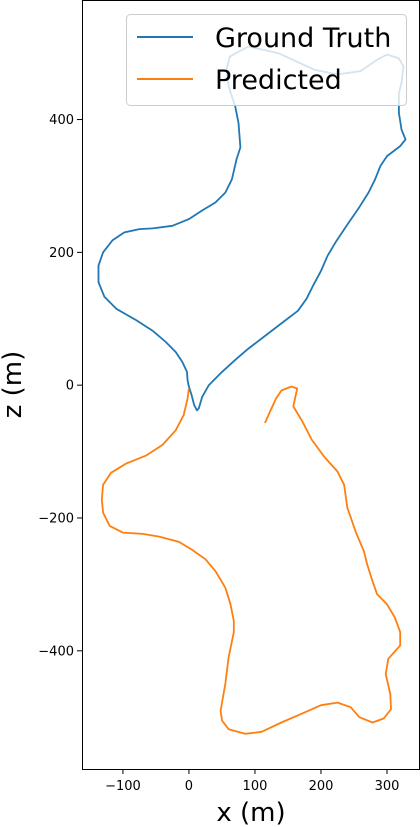 The image size is (420, 827). I want to click on x-tick-label: −100, so click(123, 786).